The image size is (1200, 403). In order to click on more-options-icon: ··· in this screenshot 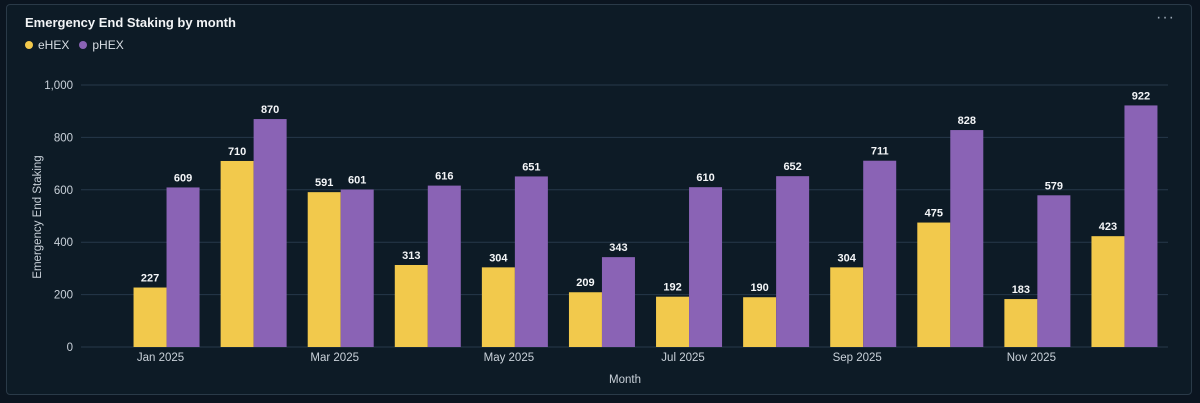, I will do `click(1165, 17)`.